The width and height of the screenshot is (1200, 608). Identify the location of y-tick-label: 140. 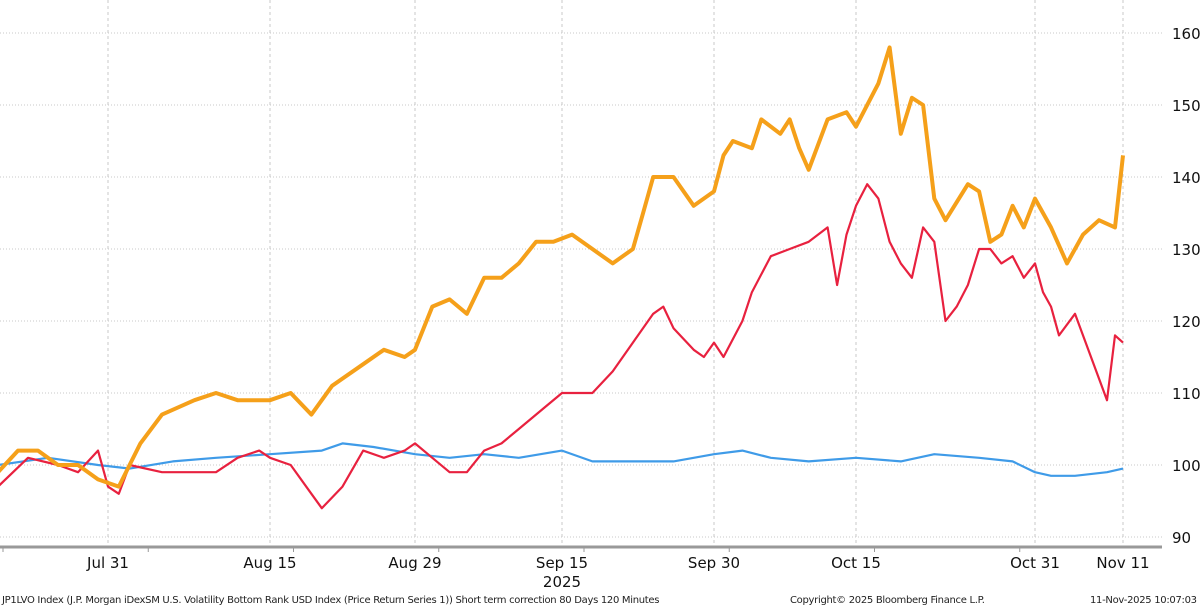
(1186, 178).